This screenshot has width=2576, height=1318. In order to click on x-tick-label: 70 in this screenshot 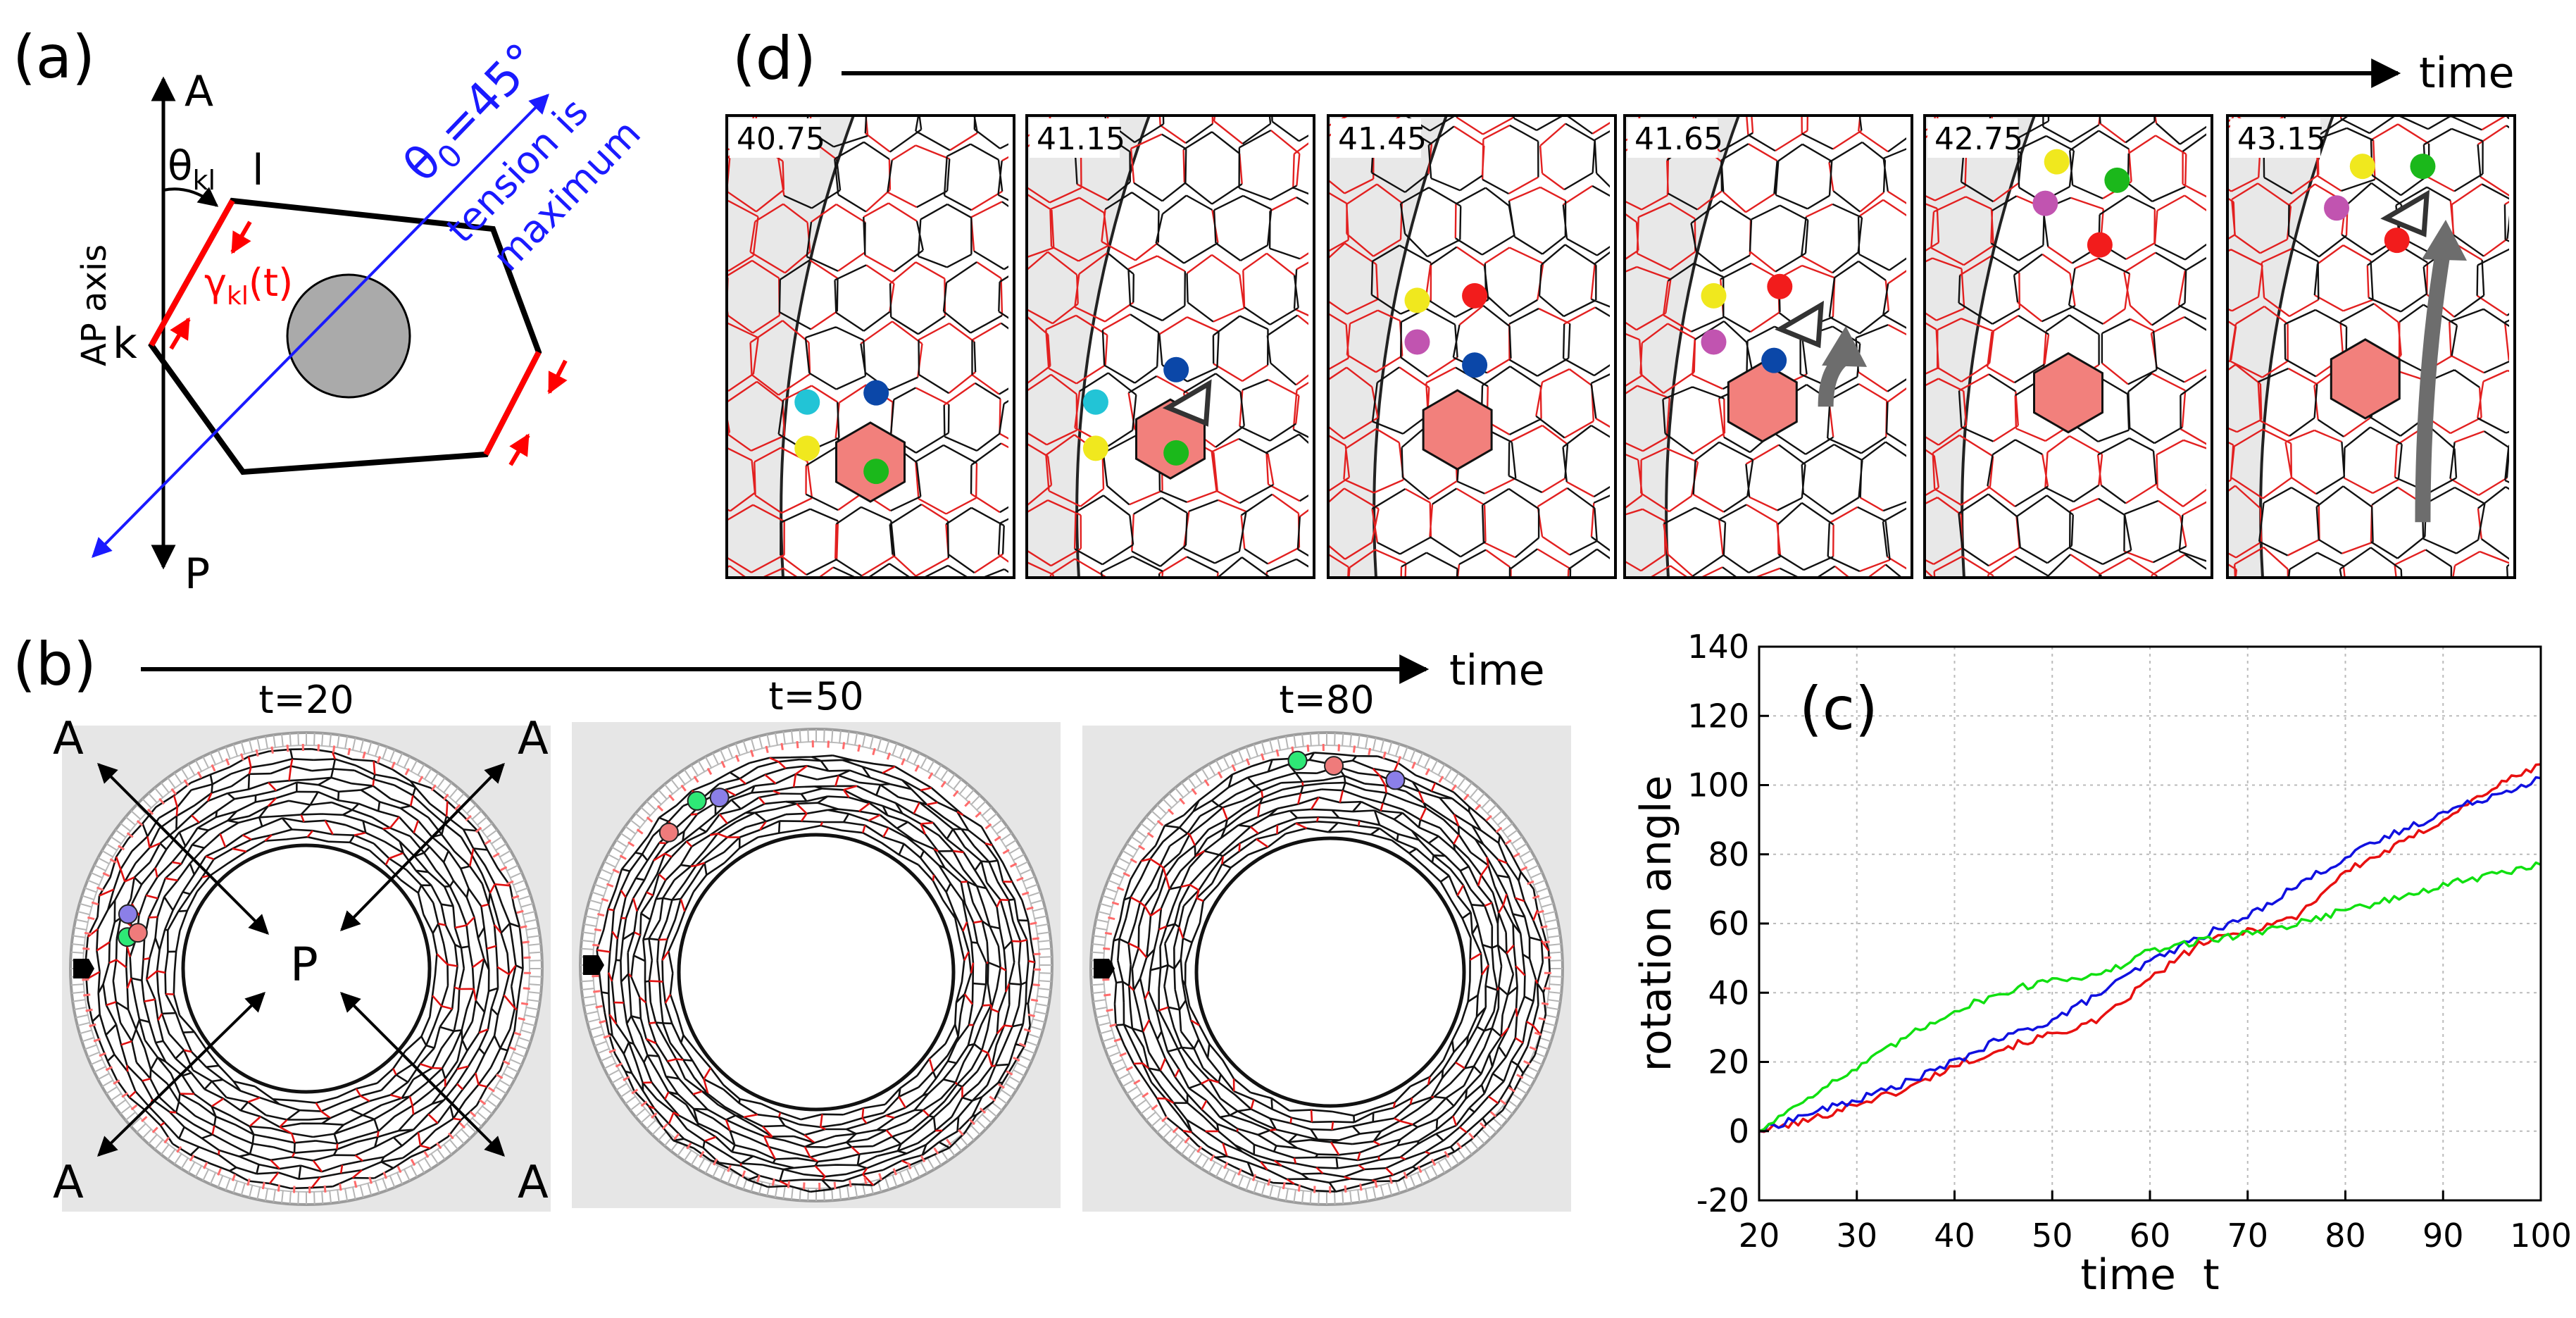, I will do `click(2247, 1236)`.